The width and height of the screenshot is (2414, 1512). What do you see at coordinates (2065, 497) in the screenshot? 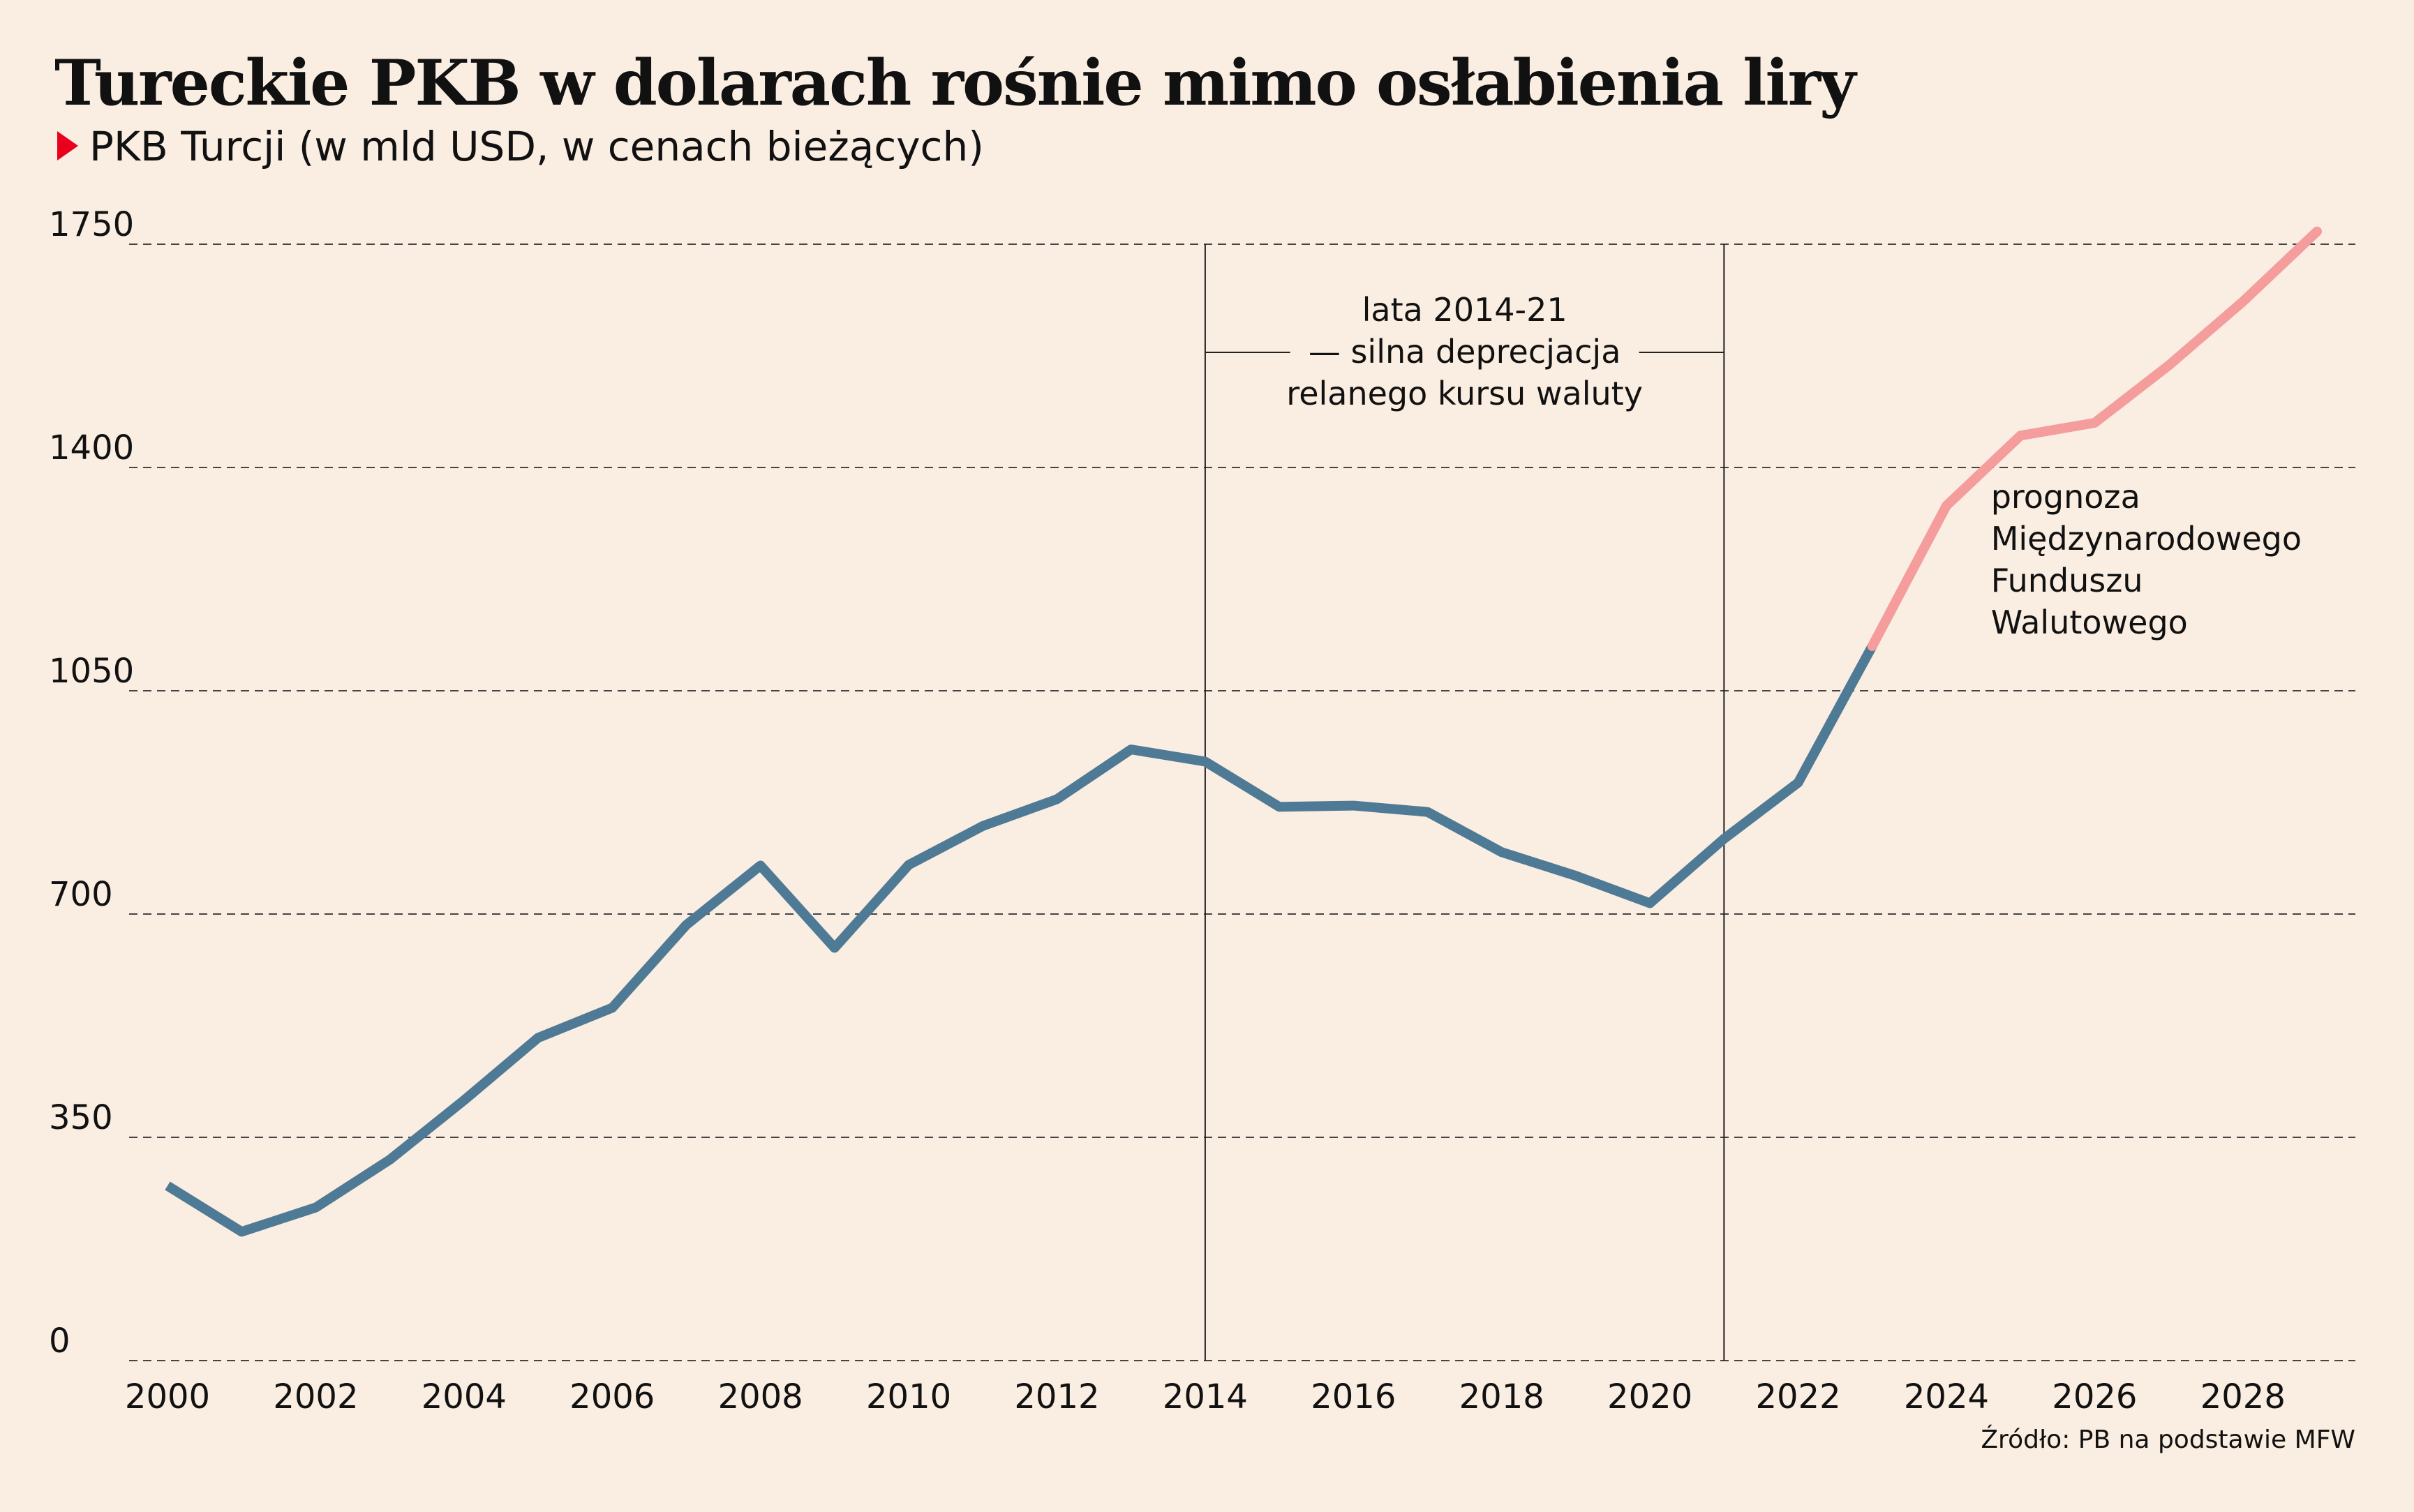
I see `forecast-label-line: prognoza` at bounding box center [2065, 497].